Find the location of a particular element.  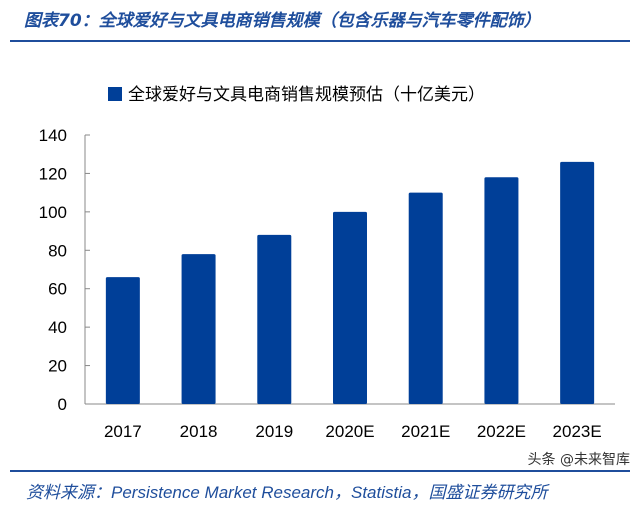

y-tick-label: 20 is located at coordinates (57, 366).